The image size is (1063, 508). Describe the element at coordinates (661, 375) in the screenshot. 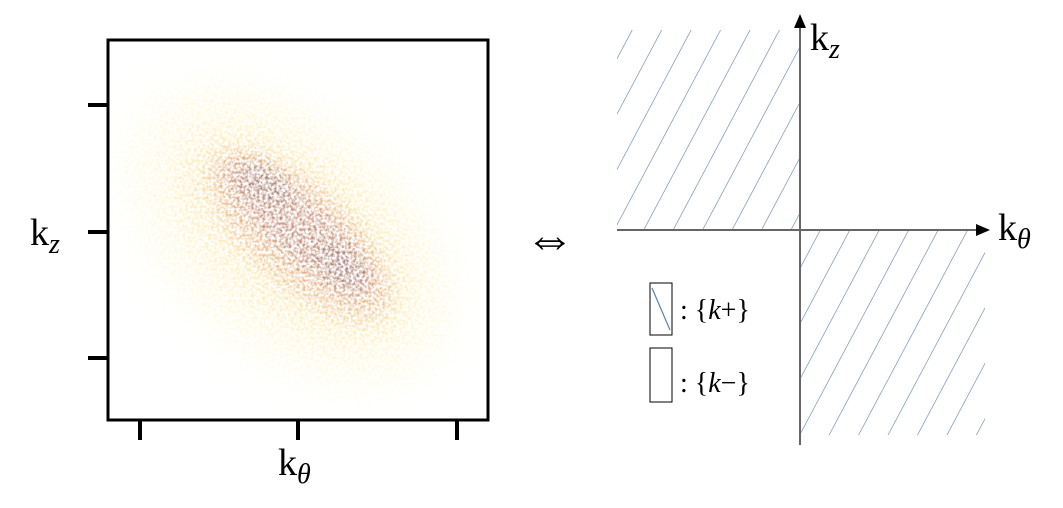

I see `legend-swatch` at that location.